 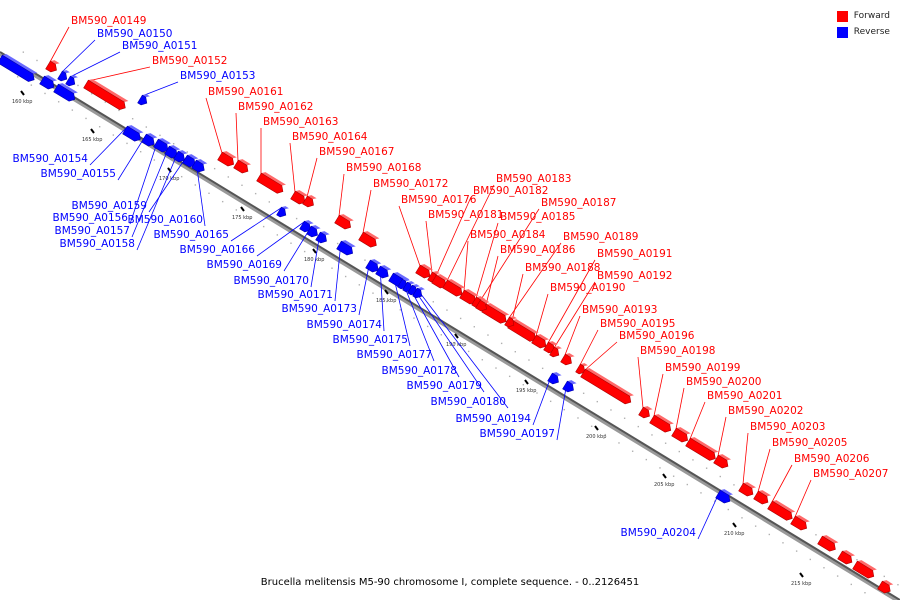 What do you see at coordinates (370, 340) in the screenshot?
I see `gene-label-bm590_a0175: BM590_A0175` at bounding box center [370, 340].